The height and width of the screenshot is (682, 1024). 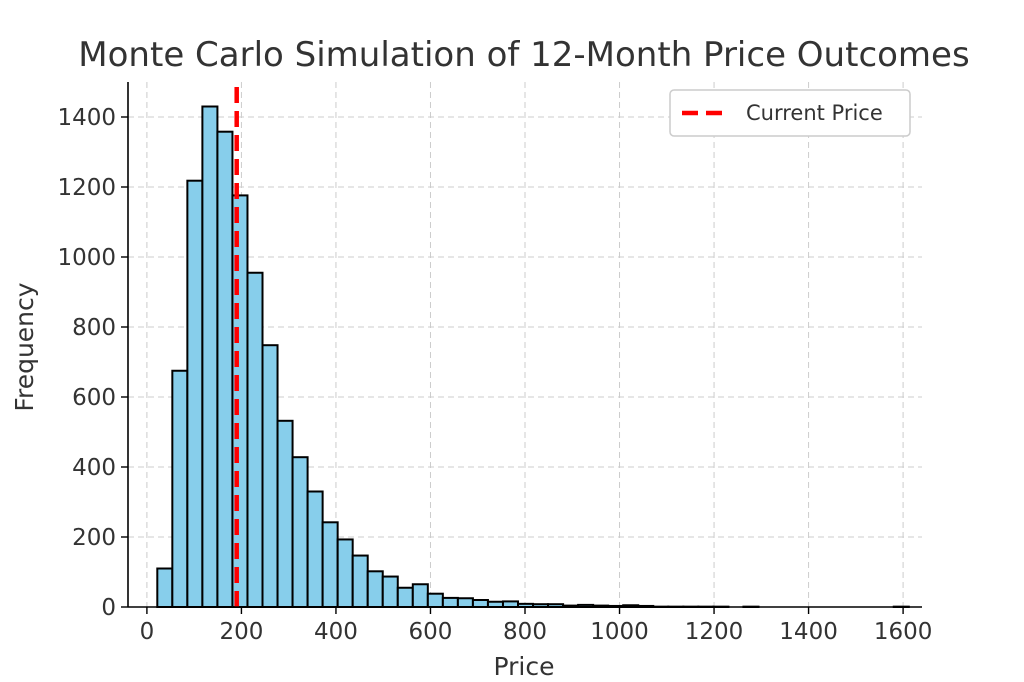 What do you see at coordinates (147, 632) in the screenshot?
I see `x-tick-label: 0` at bounding box center [147, 632].